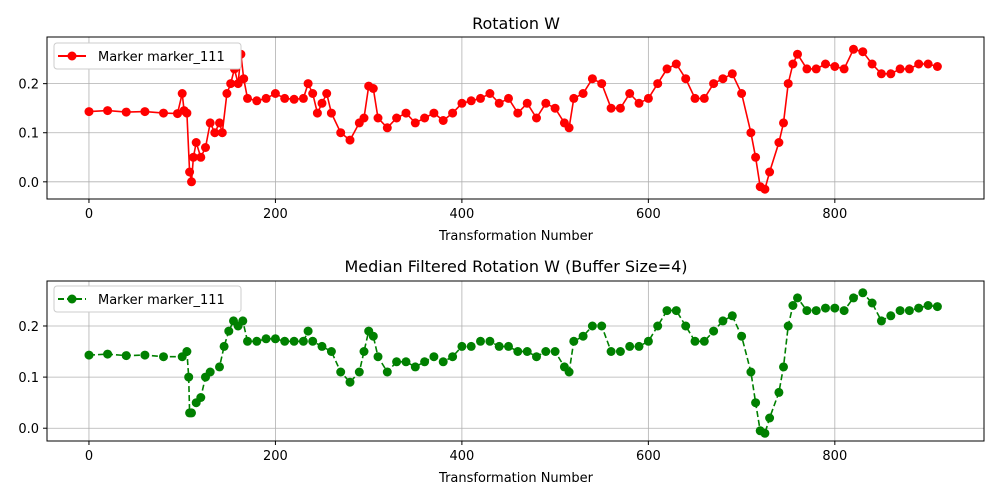 This screenshot has width=1000, height=500. What do you see at coordinates (28, 134) in the screenshot?
I see `y-tick-label: 0.1` at bounding box center [28, 134].